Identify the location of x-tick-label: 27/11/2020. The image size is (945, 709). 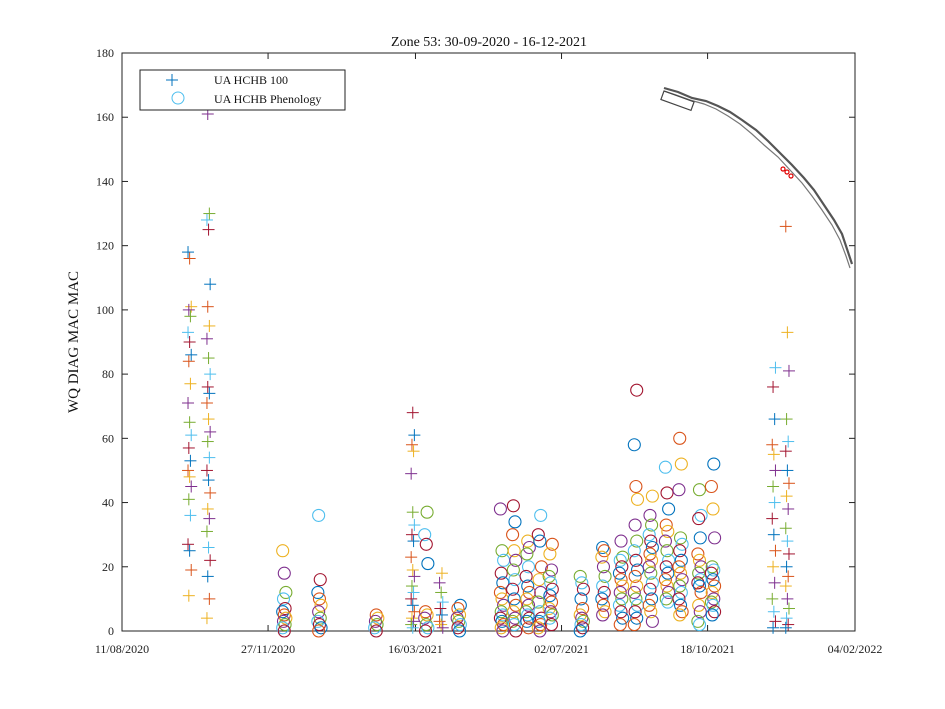
(268, 649).